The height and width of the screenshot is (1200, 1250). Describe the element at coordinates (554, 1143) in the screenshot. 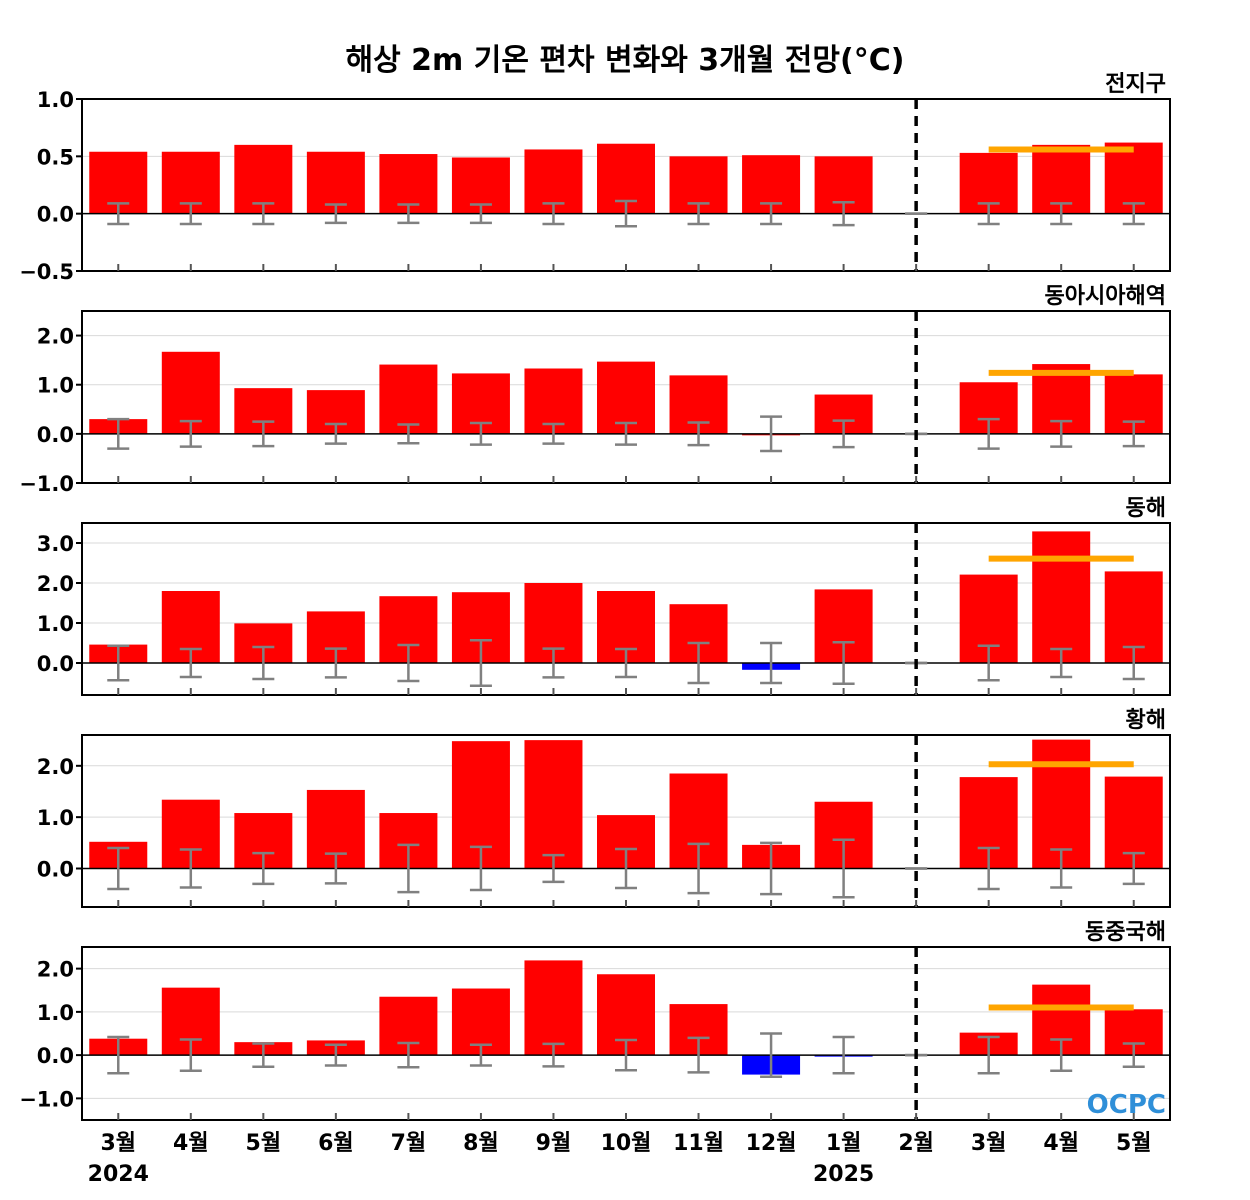

I see `month-label: 9월` at that location.